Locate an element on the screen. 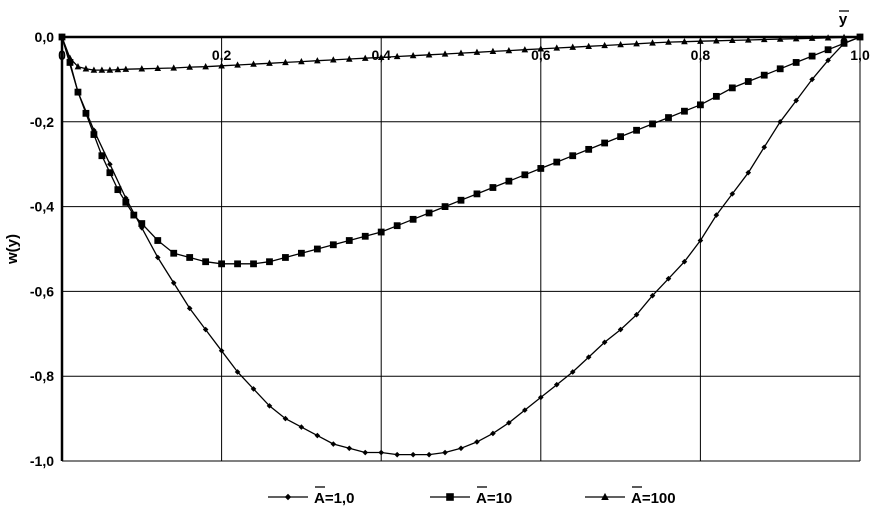 Image resolution: width=881 pixels, height=519 pixels. legend-marker-triangle is located at coordinates (605, 496).